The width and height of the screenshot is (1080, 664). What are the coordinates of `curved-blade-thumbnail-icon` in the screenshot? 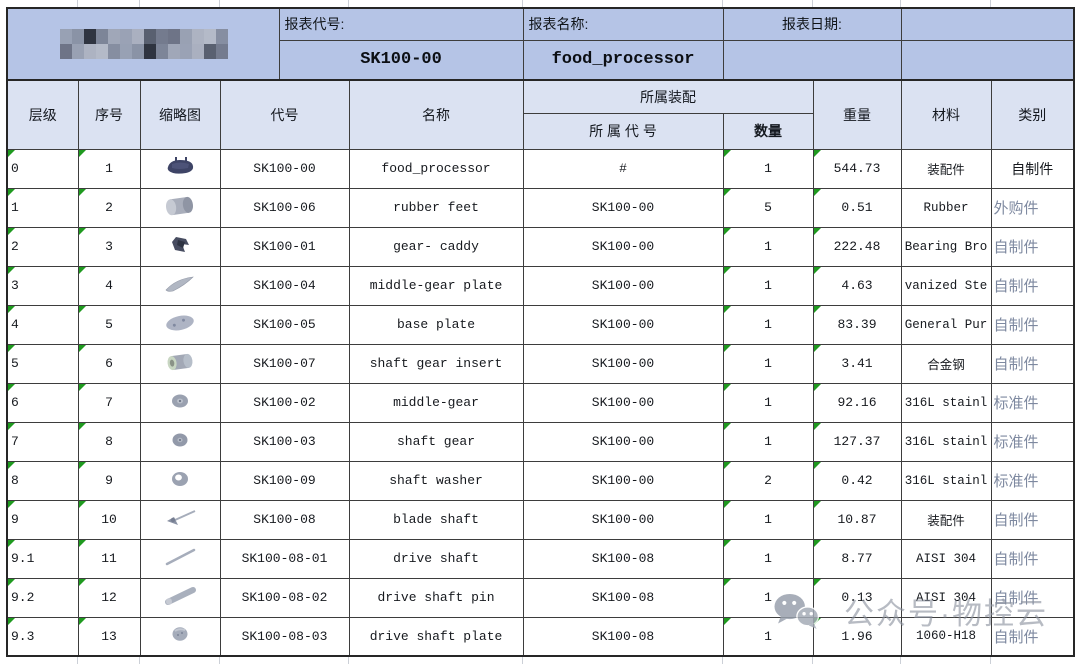 It's located at (180, 284).